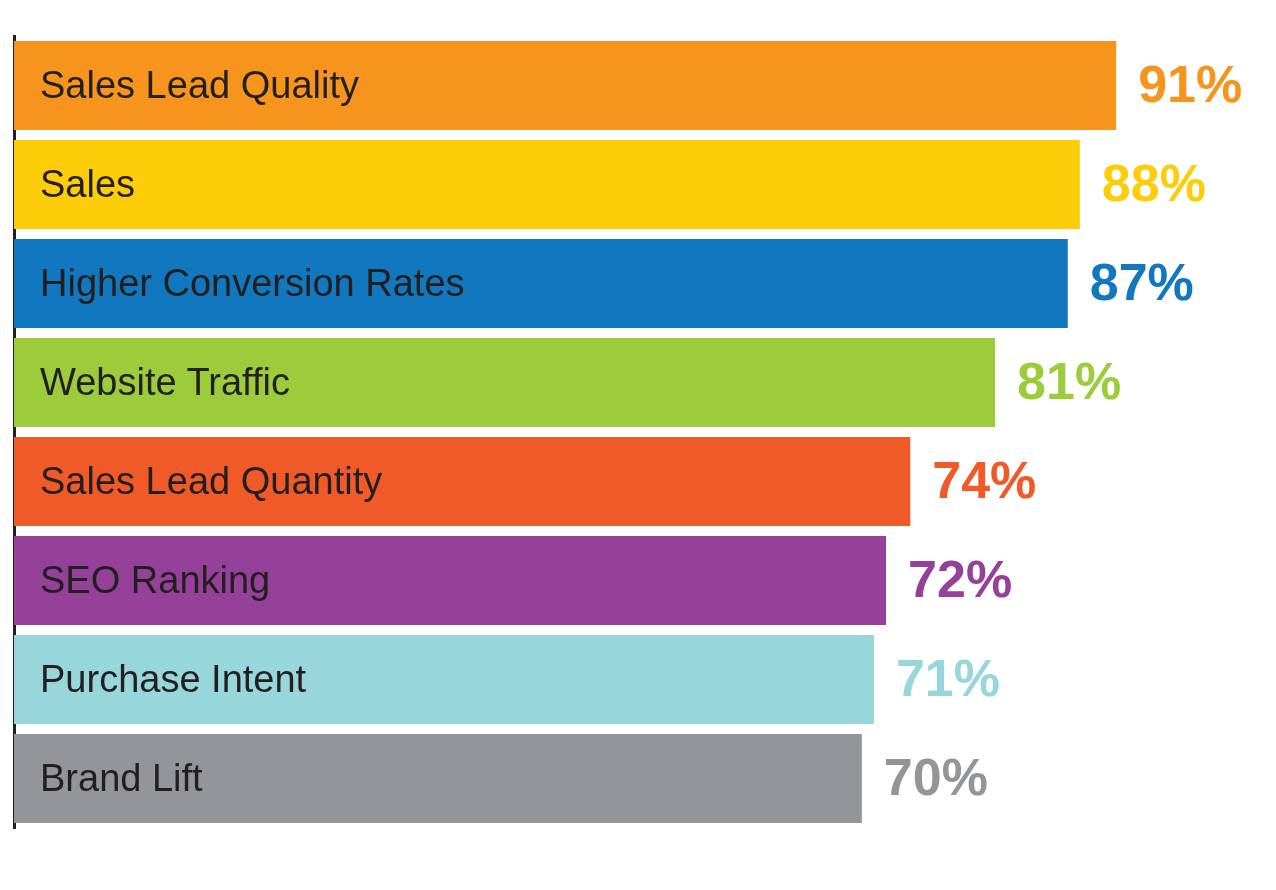 Image resolution: width=1276 pixels, height=890 pixels. I want to click on y-tick-label: Higher Conversion Rates, so click(252, 282).